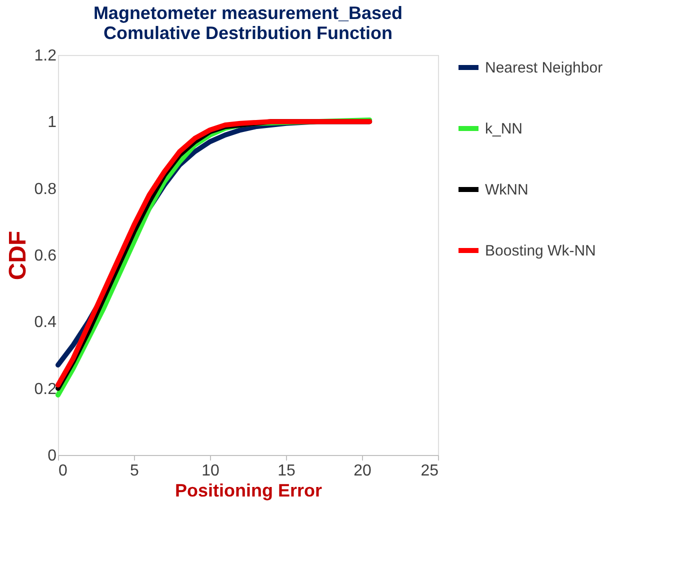  What do you see at coordinates (52, 123) in the screenshot?
I see `y-tick-label: 1` at bounding box center [52, 123].